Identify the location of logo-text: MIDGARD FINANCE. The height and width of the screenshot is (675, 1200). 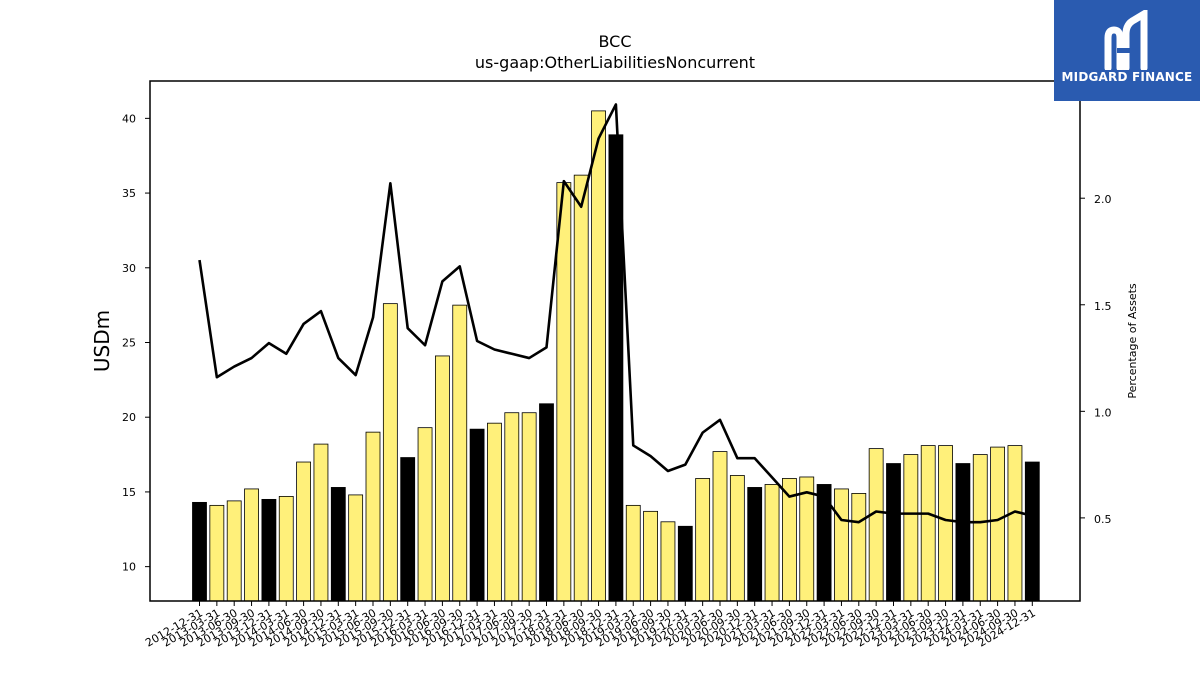
(1127, 77).